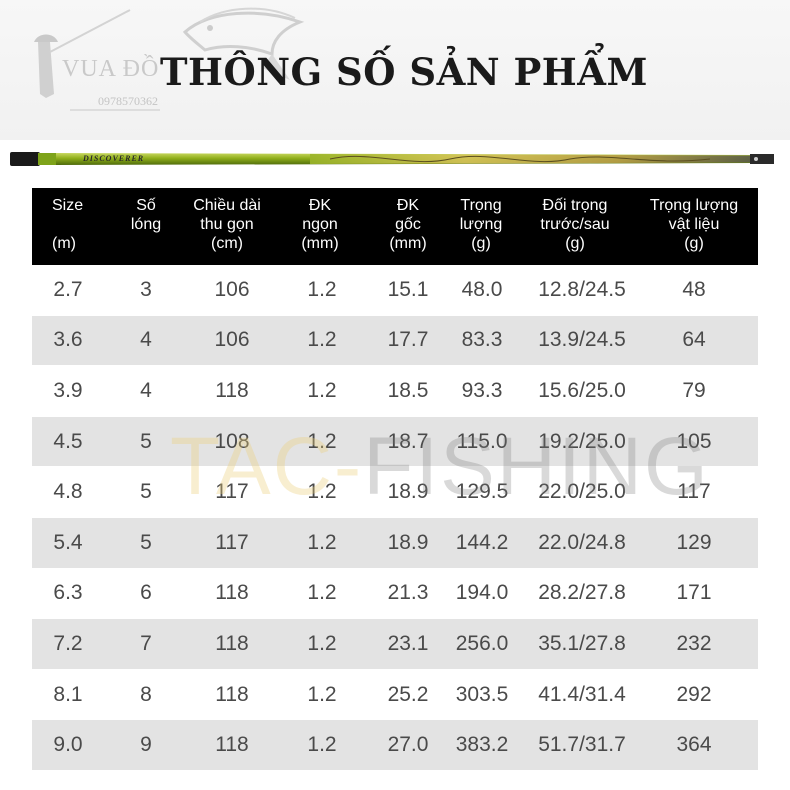 The width and height of the screenshot is (790, 790). What do you see at coordinates (582, 643) in the screenshot?
I see `cell-doi-trong: 35.1/27.8` at bounding box center [582, 643].